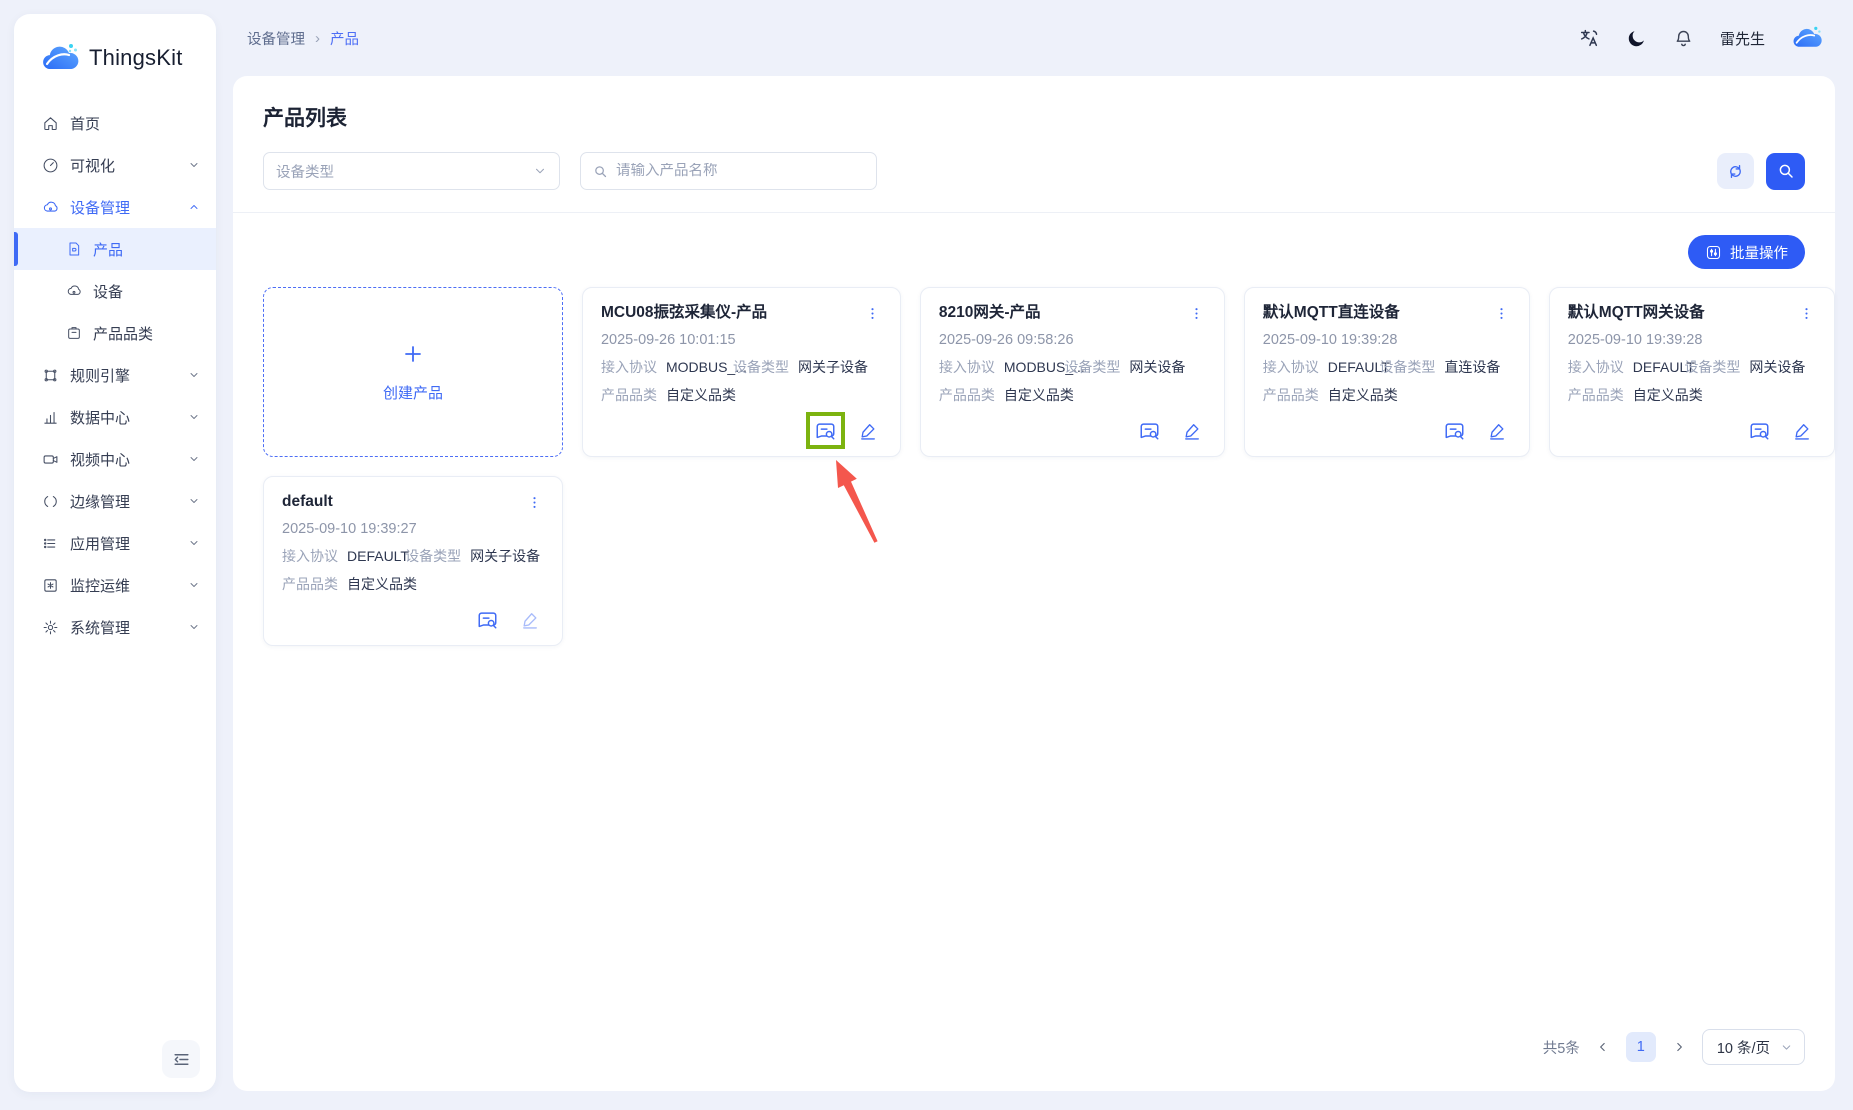  I want to click on chevron-right-icon, so click(1679, 1047).